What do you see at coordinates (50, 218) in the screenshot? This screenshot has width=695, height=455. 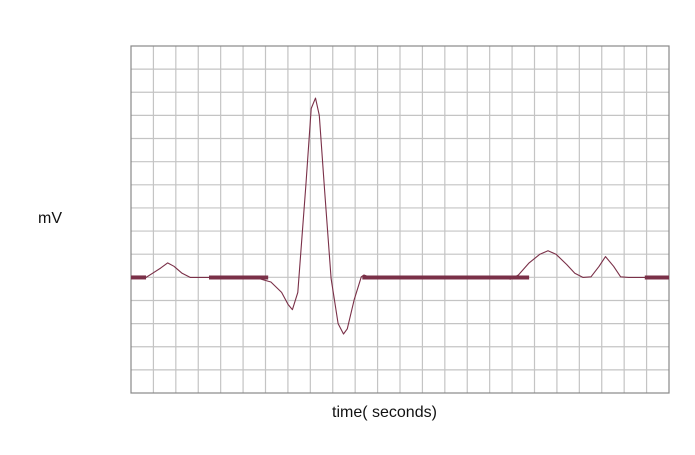 I see `y-axis-label: mV` at bounding box center [50, 218].